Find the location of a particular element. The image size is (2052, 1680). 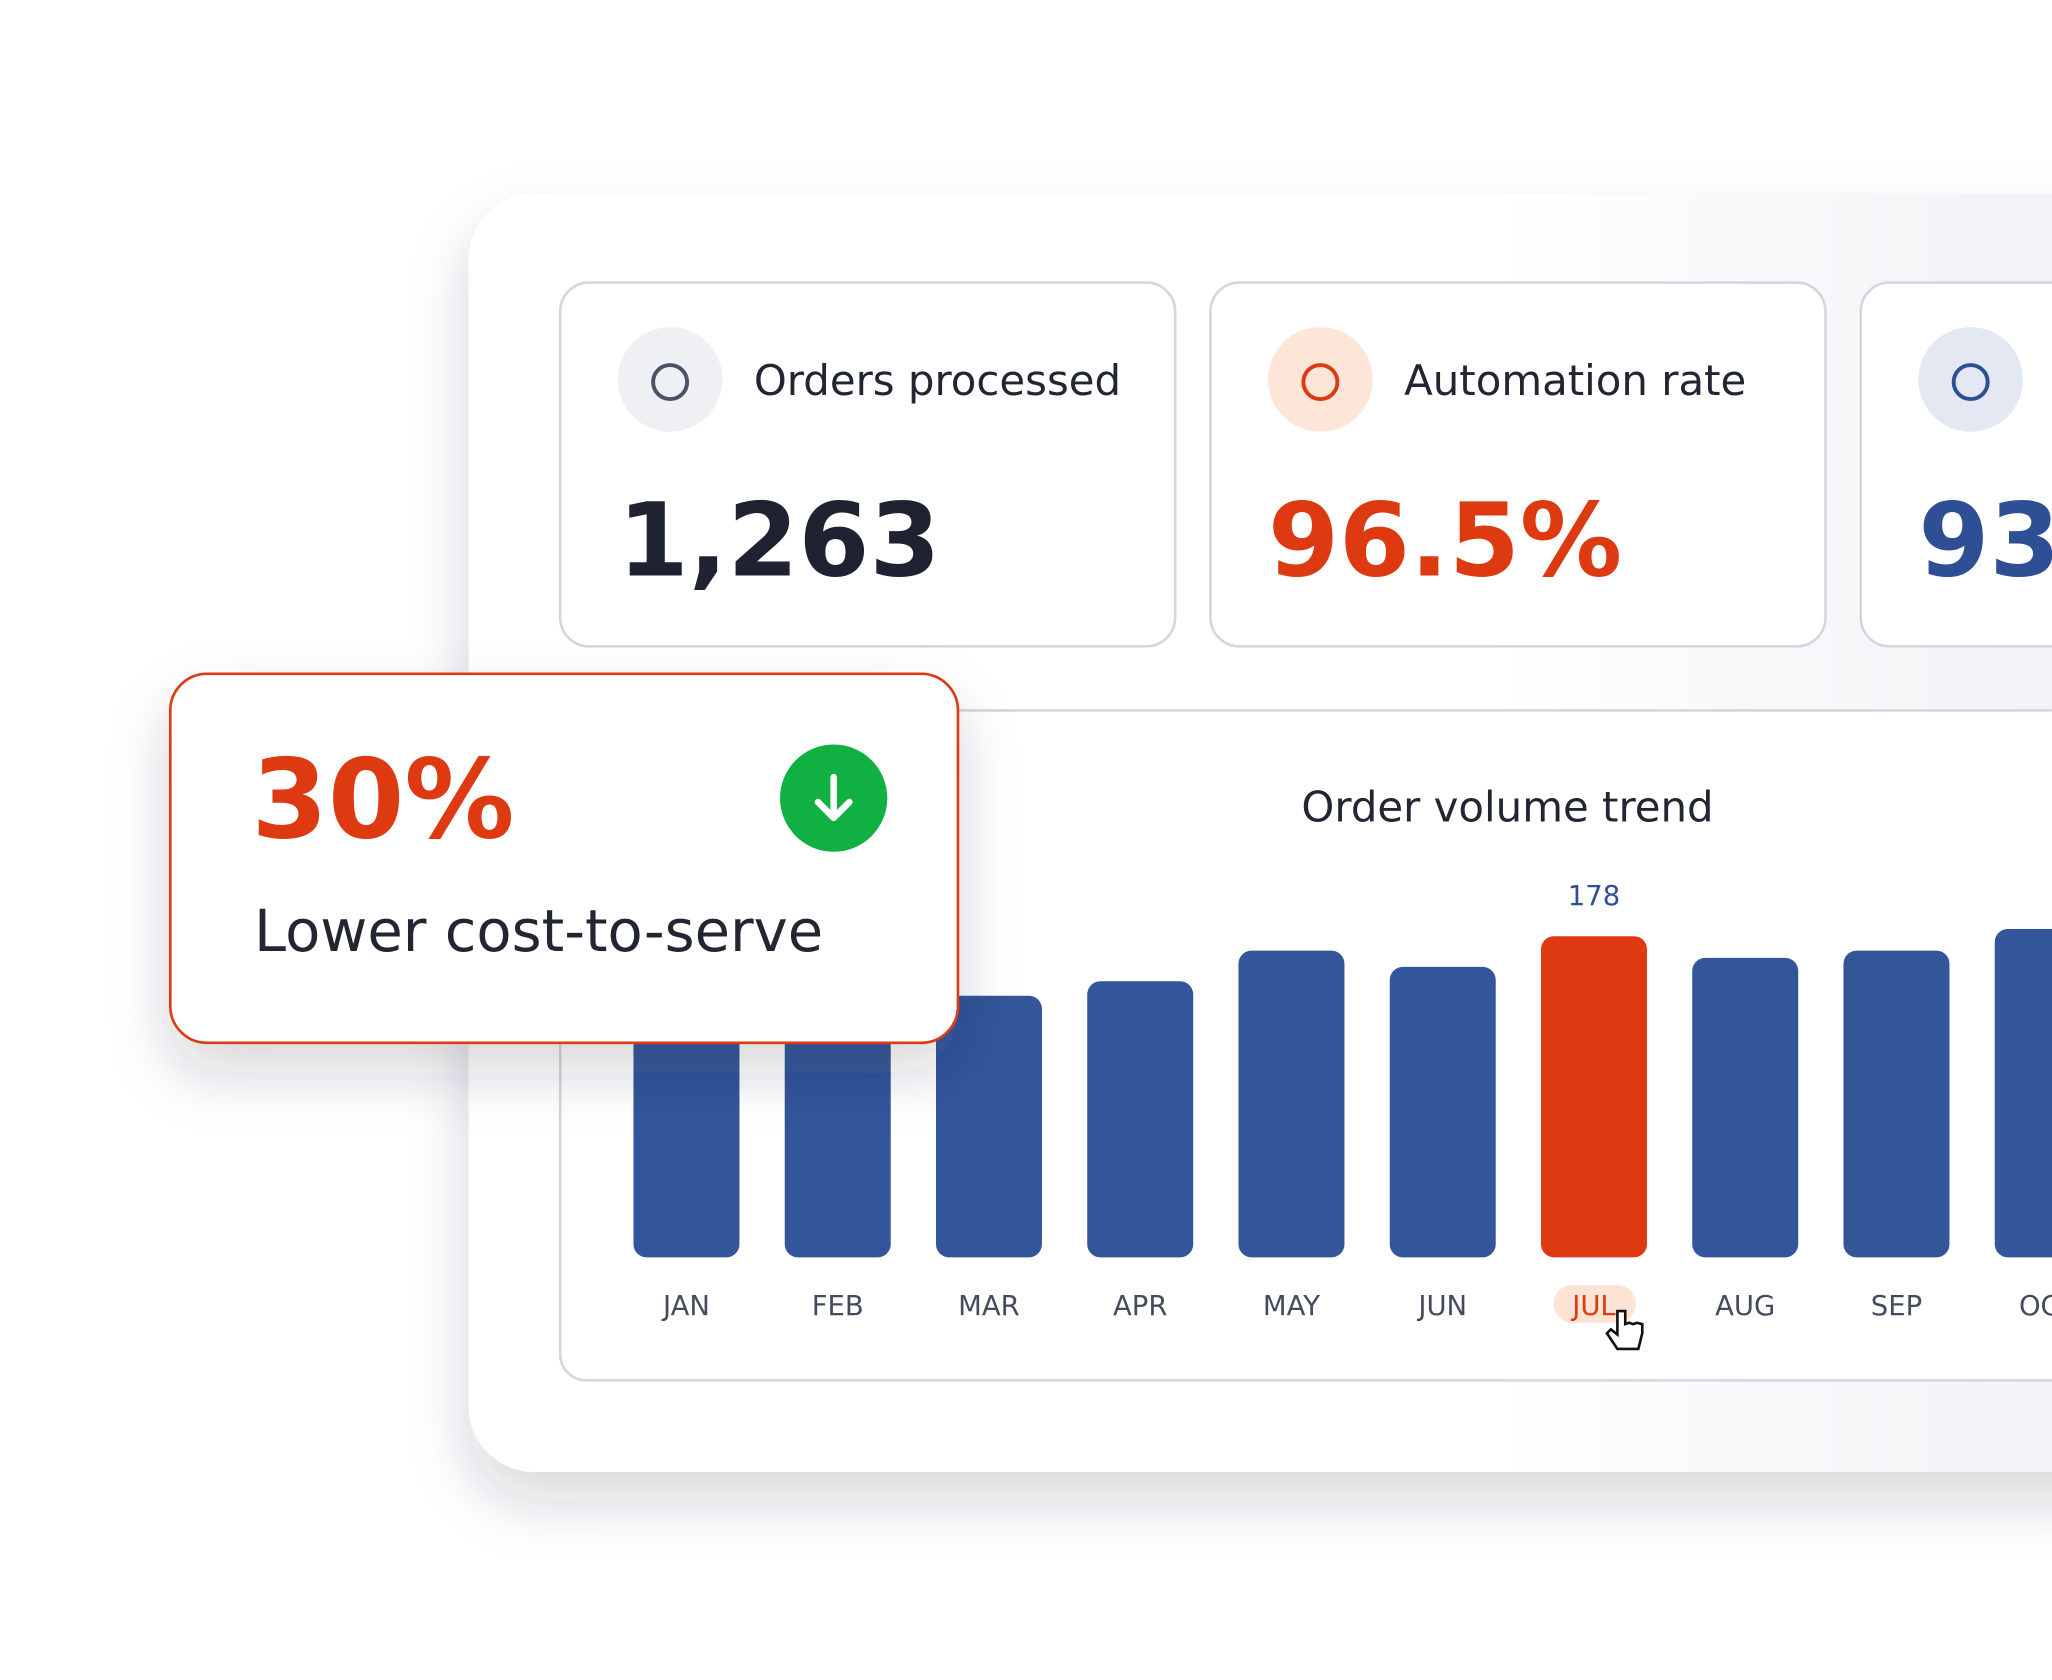

chart-title: Order volume trend is located at coordinates (1507, 807).